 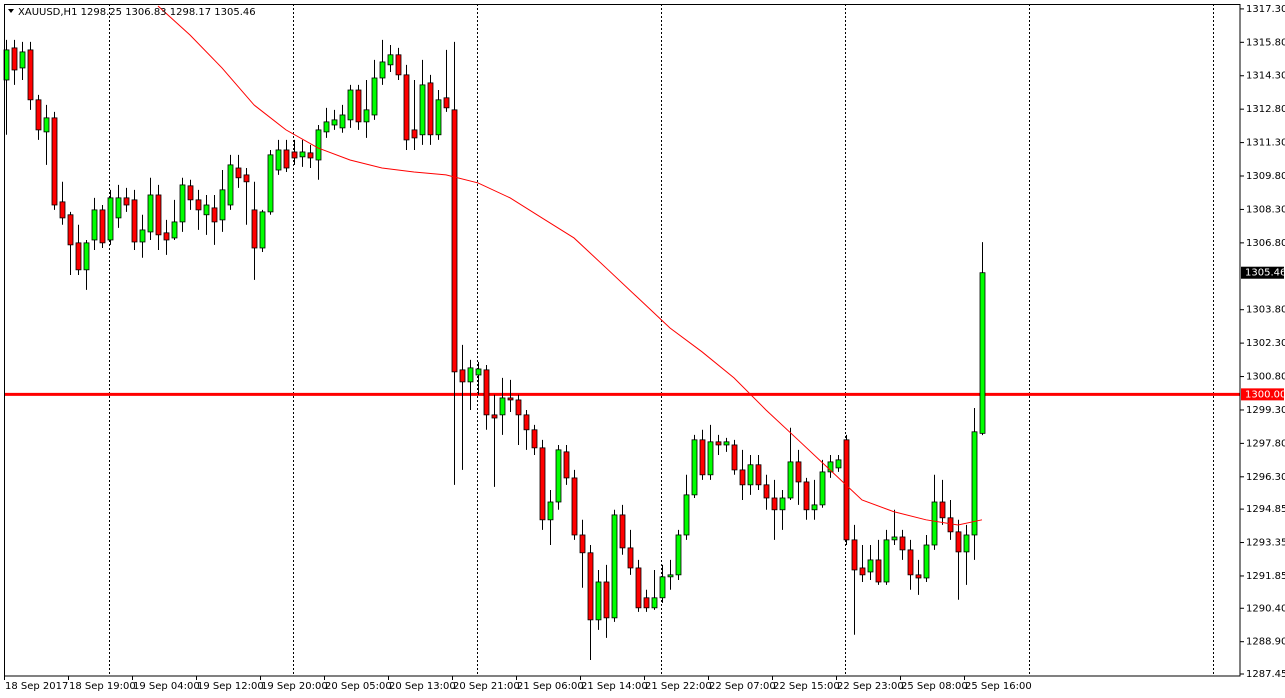 I want to click on price-label-box, so click(x=1262, y=272).